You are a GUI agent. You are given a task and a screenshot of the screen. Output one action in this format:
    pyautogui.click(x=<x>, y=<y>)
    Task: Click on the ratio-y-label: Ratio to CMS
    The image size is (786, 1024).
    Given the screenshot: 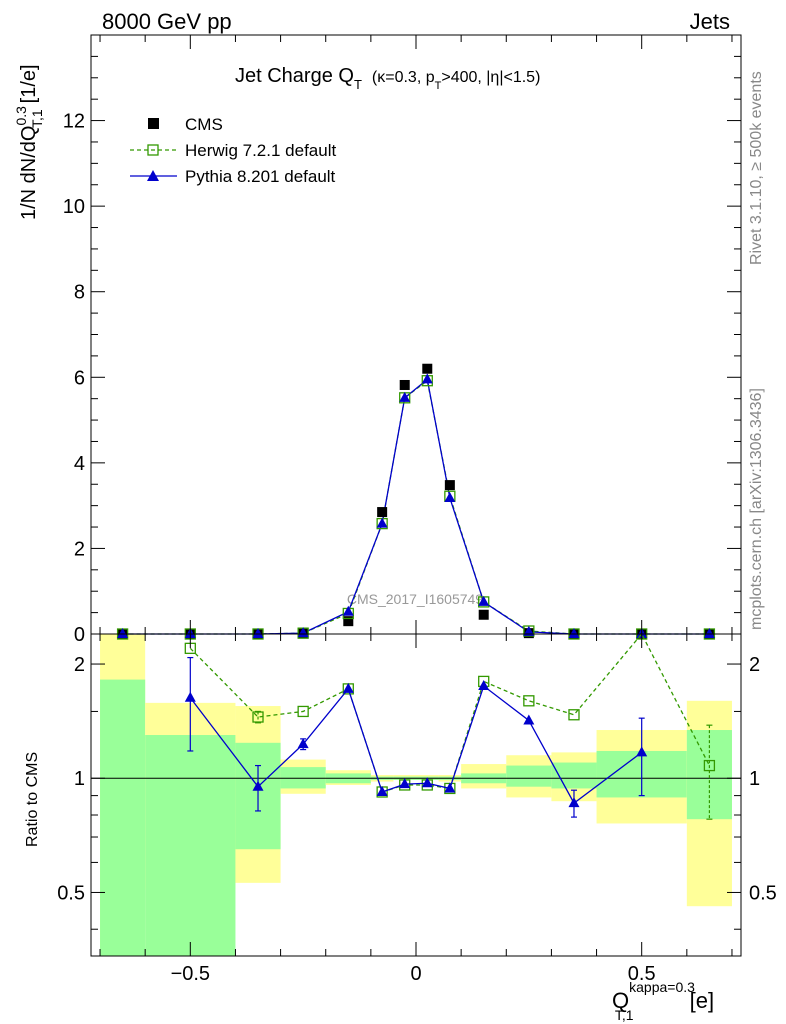 What is the action you would take?
    pyautogui.click(x=32, y=799)
    